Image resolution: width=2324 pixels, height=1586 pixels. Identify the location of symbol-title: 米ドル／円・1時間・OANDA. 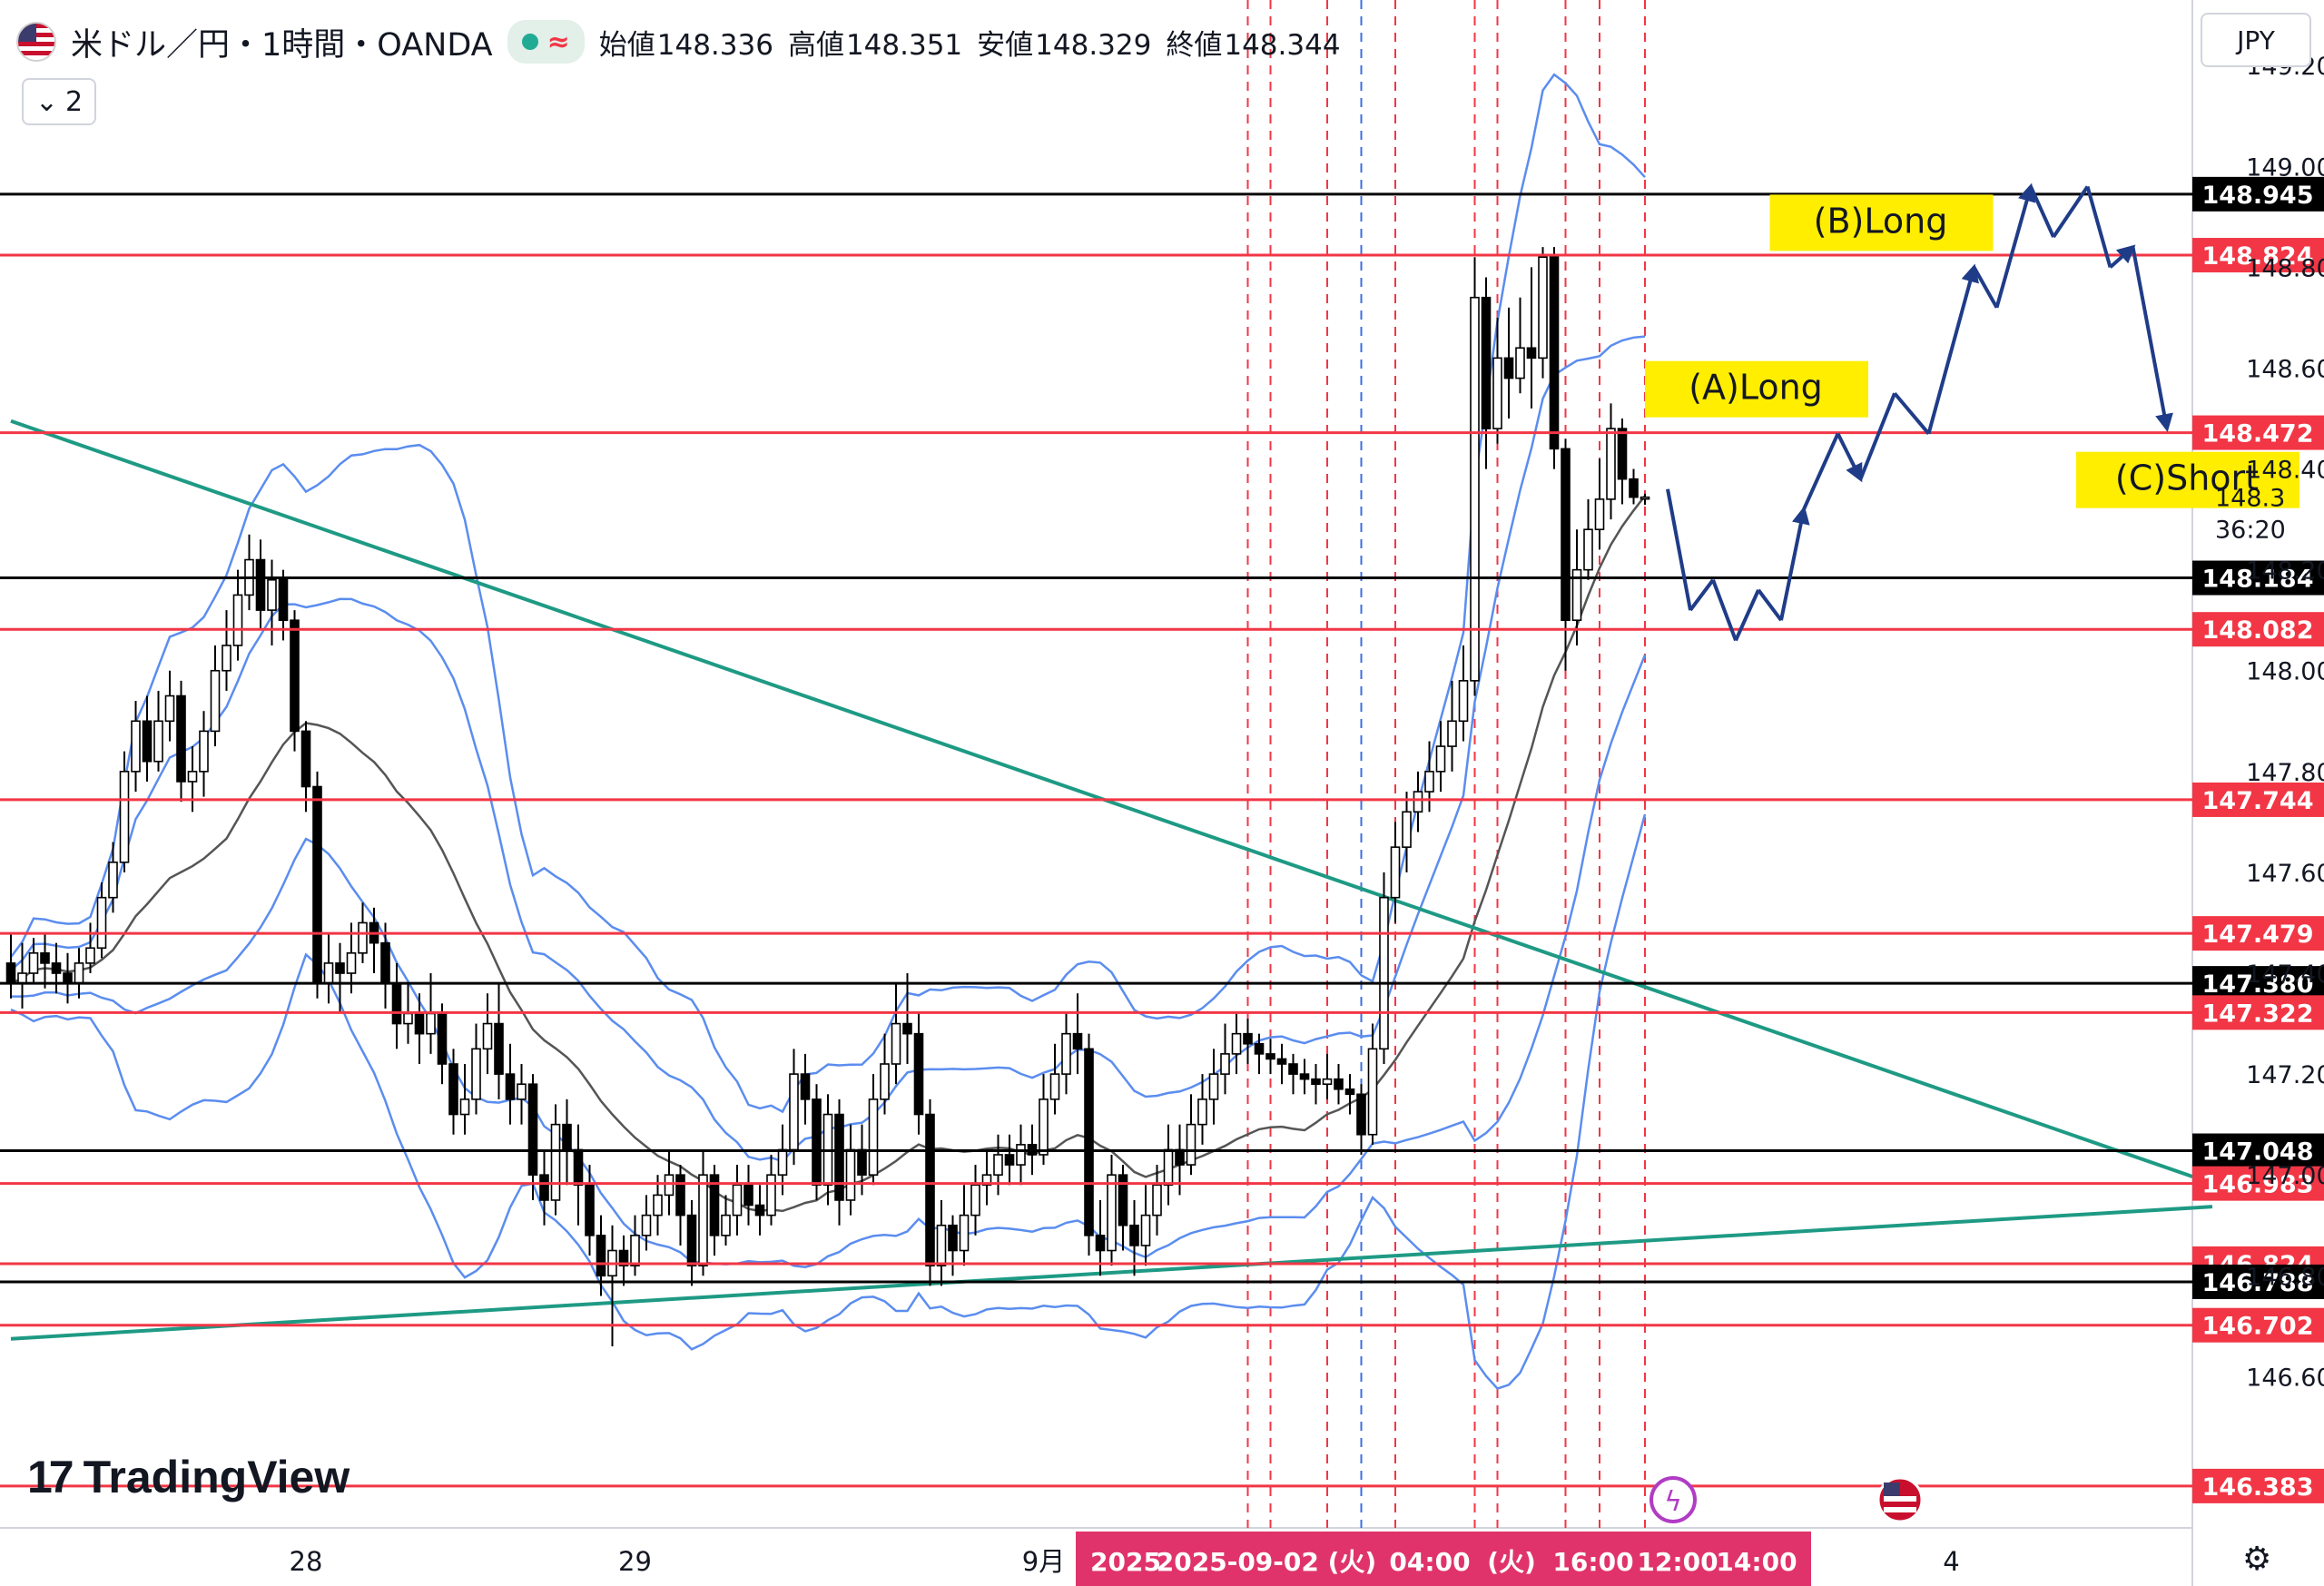
(282, 45).